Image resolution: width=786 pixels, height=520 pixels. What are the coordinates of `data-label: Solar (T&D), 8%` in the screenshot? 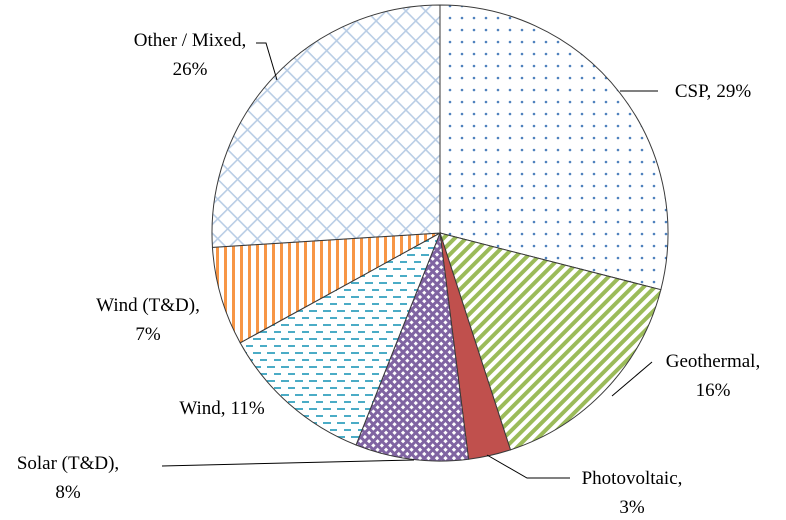 It's located at (68, 478).